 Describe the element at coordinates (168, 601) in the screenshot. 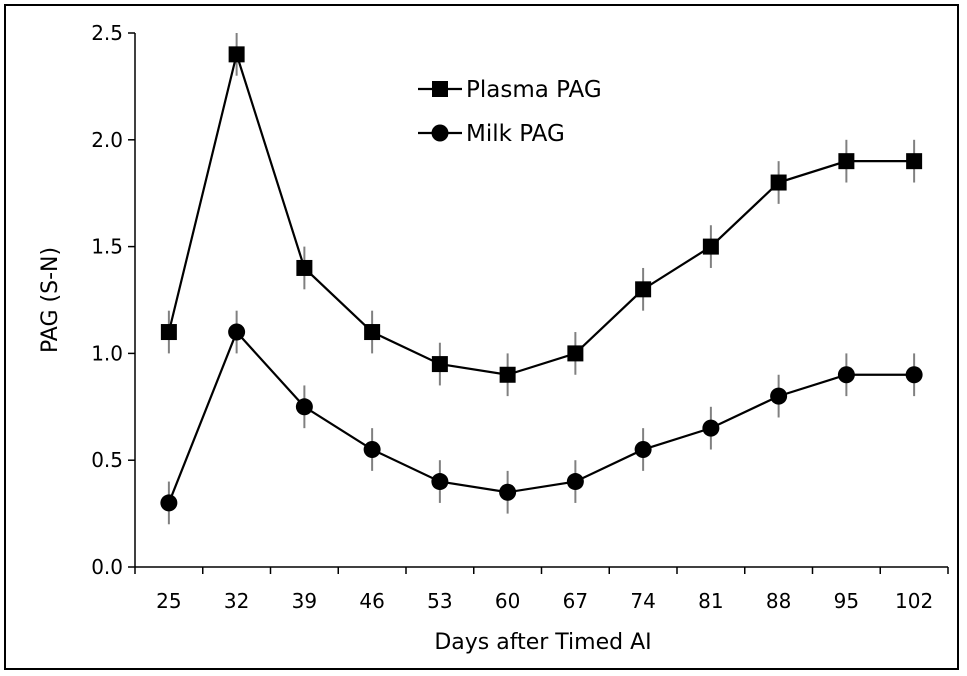

I see `x-tick-label: 25` at that location.